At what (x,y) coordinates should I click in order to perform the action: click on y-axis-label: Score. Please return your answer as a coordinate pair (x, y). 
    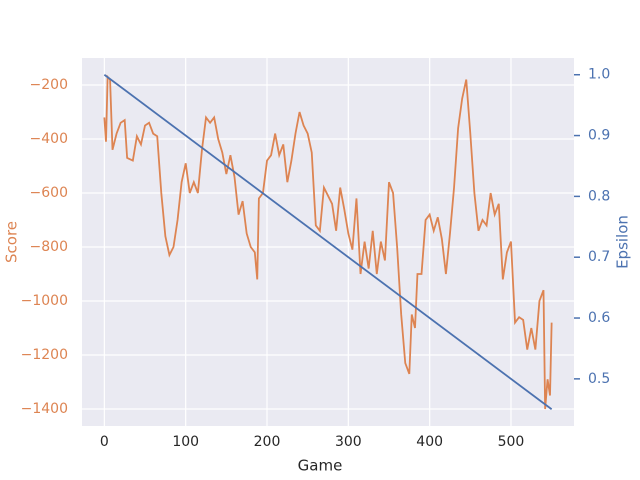
    Looking at the image, I should click on (12, 242).